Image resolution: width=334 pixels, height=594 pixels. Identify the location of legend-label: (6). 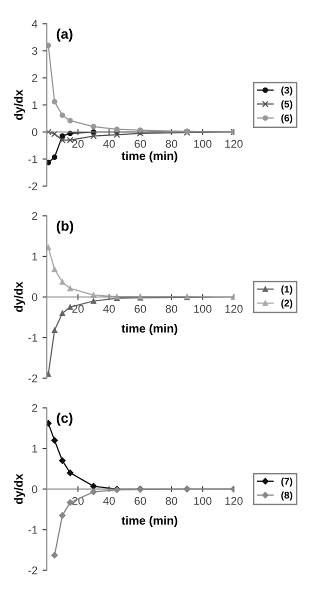
(286, 119).